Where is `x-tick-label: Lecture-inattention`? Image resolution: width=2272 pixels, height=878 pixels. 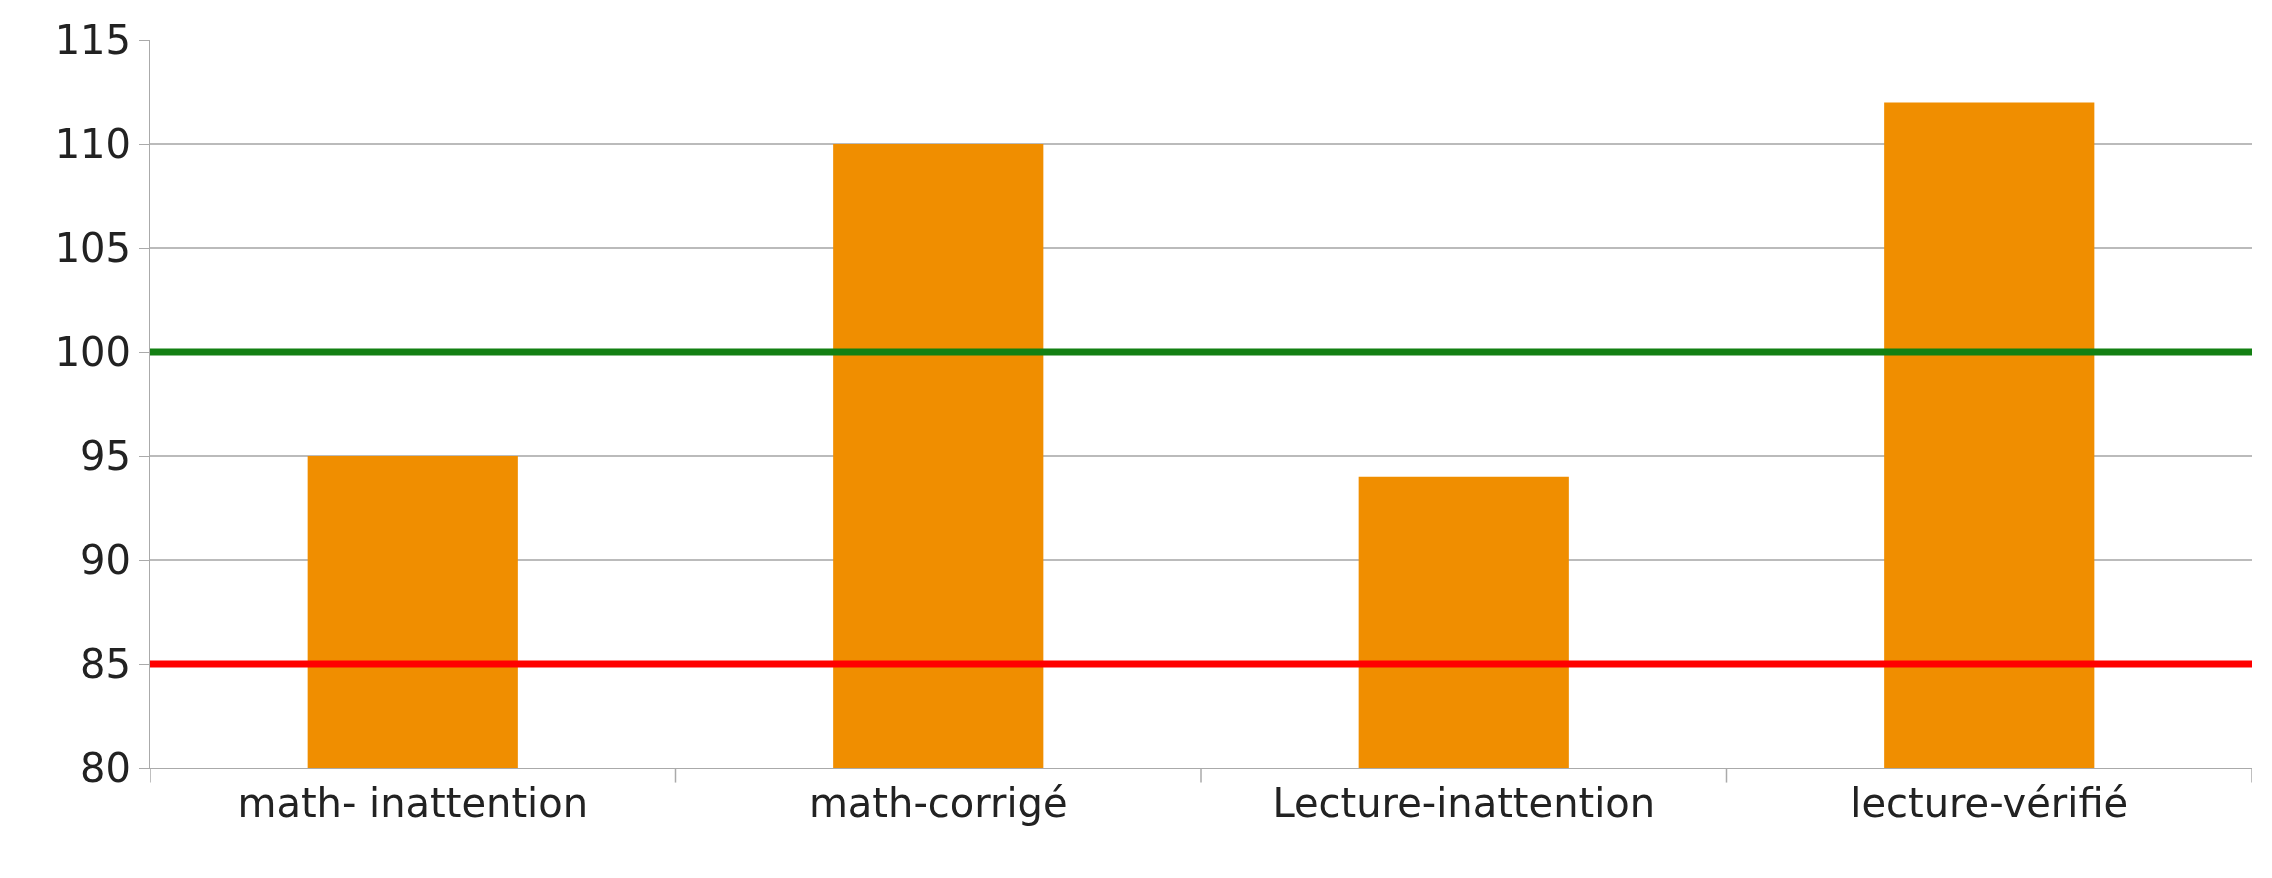
x-tick-label: Lecture-inattention is located at coordinates (1464, 803).